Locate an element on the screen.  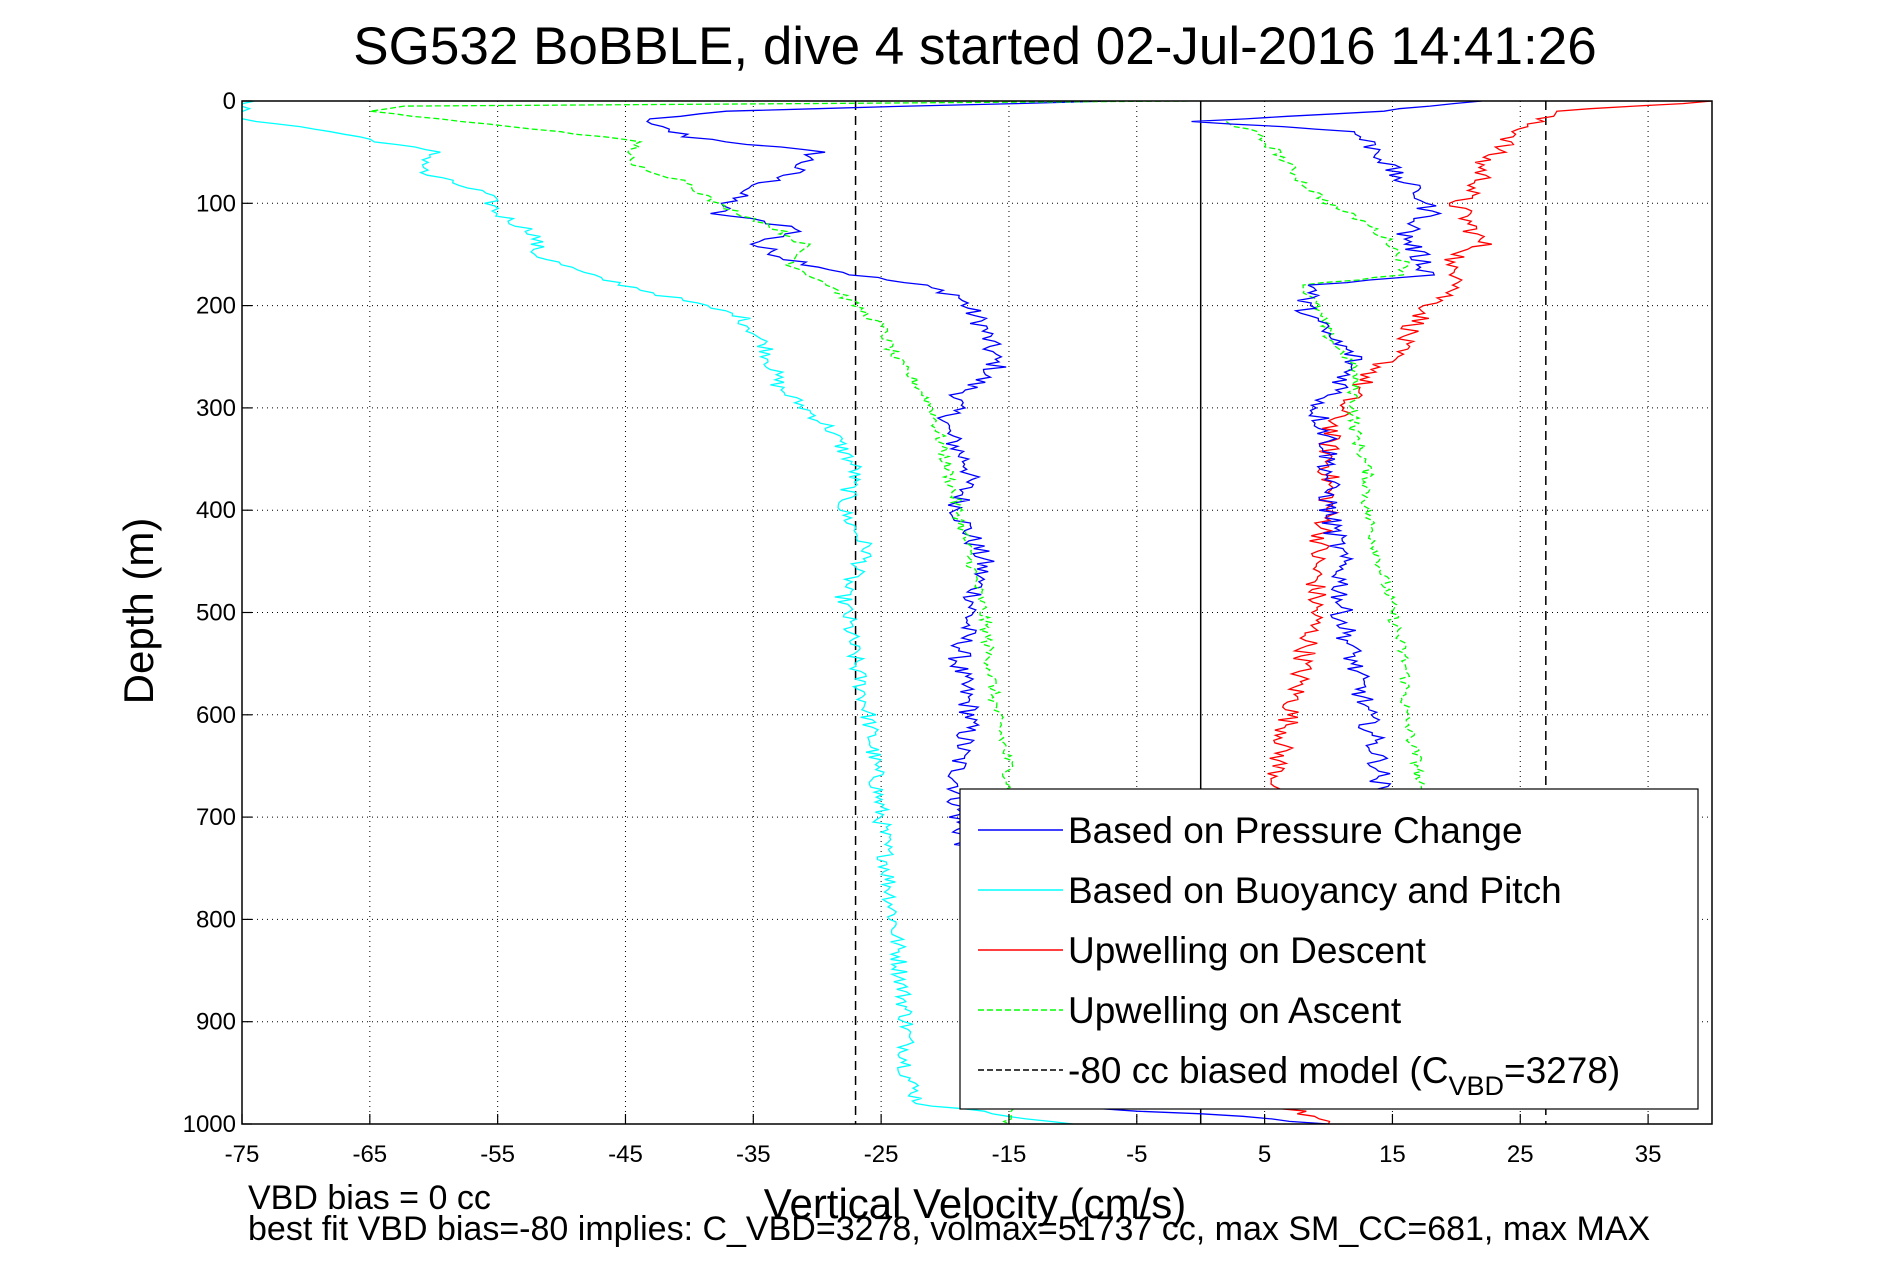
x-tick-label: 5 is located at coordinates (1264, 1154).